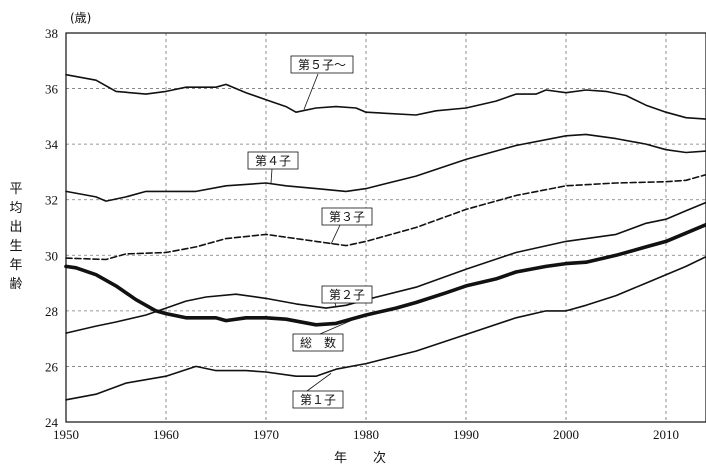 The width and height of the screenshot is (706, 465). I want to click on y-tick-label: 26, so click(52, 366).